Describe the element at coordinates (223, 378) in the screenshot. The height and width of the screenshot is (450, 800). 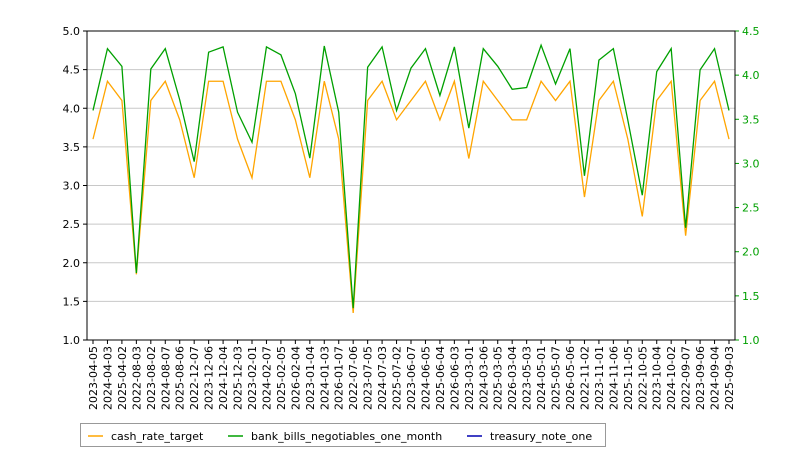
I see `x-tick-label: 2024-12-04` at that location.